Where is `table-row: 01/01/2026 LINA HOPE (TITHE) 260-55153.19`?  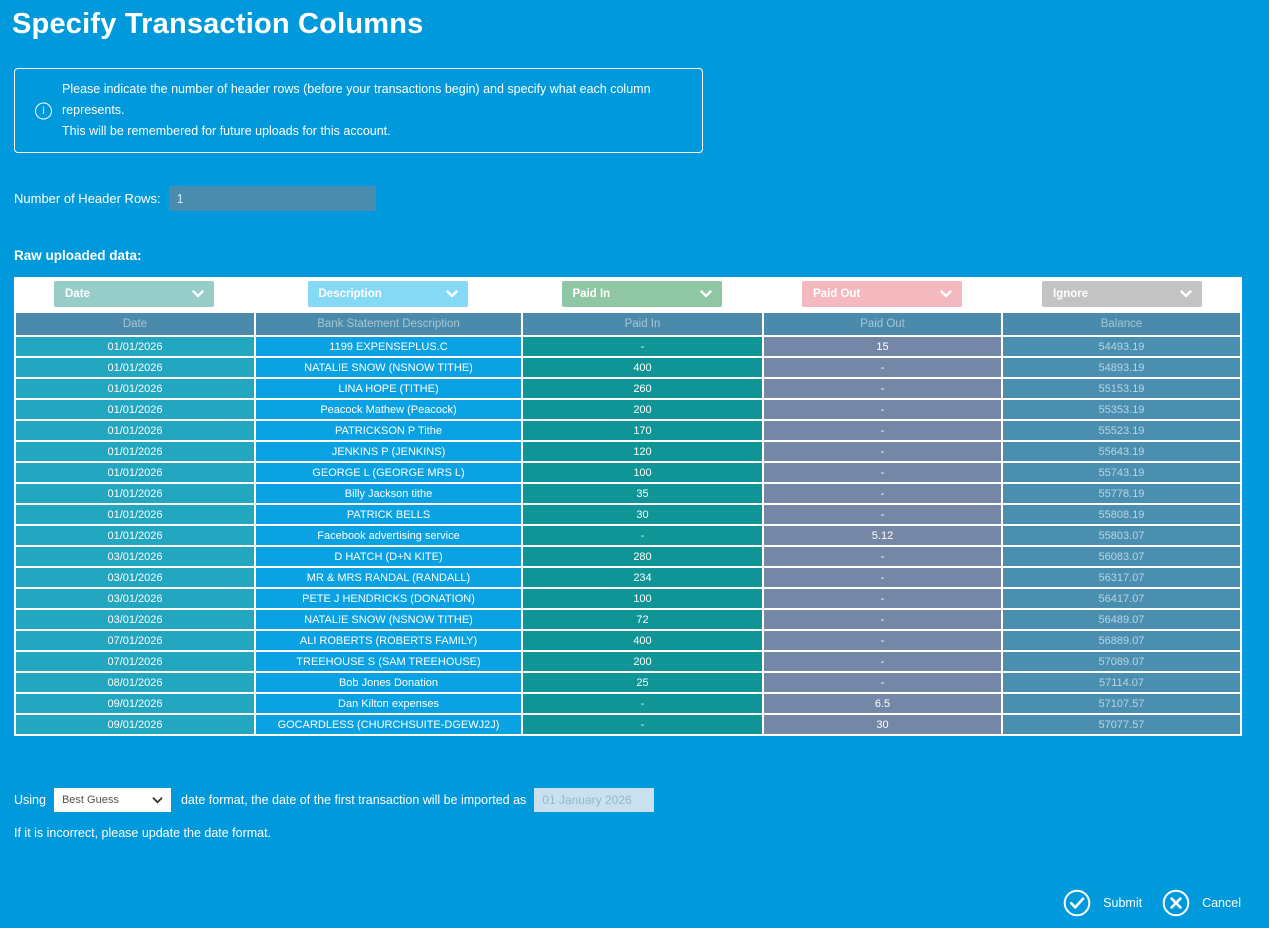
table-row: 01/01/2026 LINA HOPE (TITHE) 260-55153.19 is located at coordinates (628, 388).